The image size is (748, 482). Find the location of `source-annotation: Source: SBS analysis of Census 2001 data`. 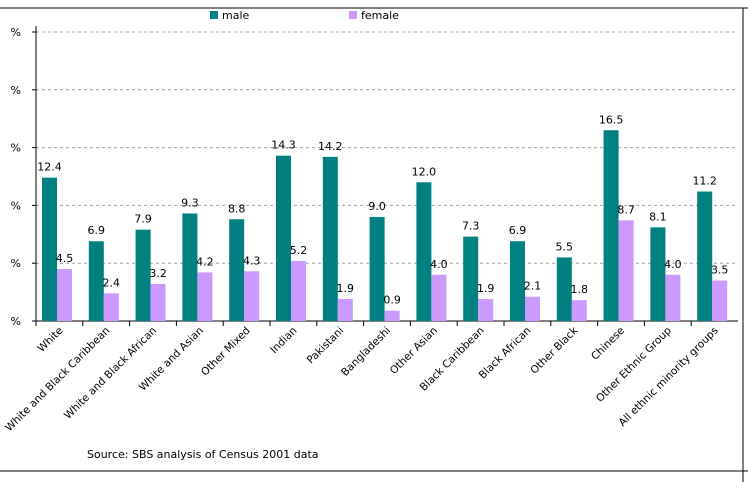

source-annotation: Source: SBS analysis of Census 2001 data is located at coordinates (203, 454).